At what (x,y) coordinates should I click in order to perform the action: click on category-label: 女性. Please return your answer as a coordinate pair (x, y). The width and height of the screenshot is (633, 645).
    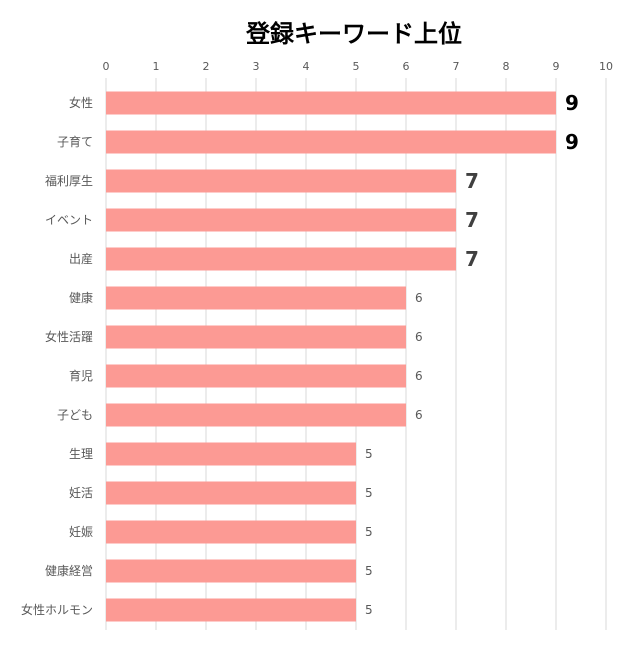
    Looking at the image, I should click on (81, 102).